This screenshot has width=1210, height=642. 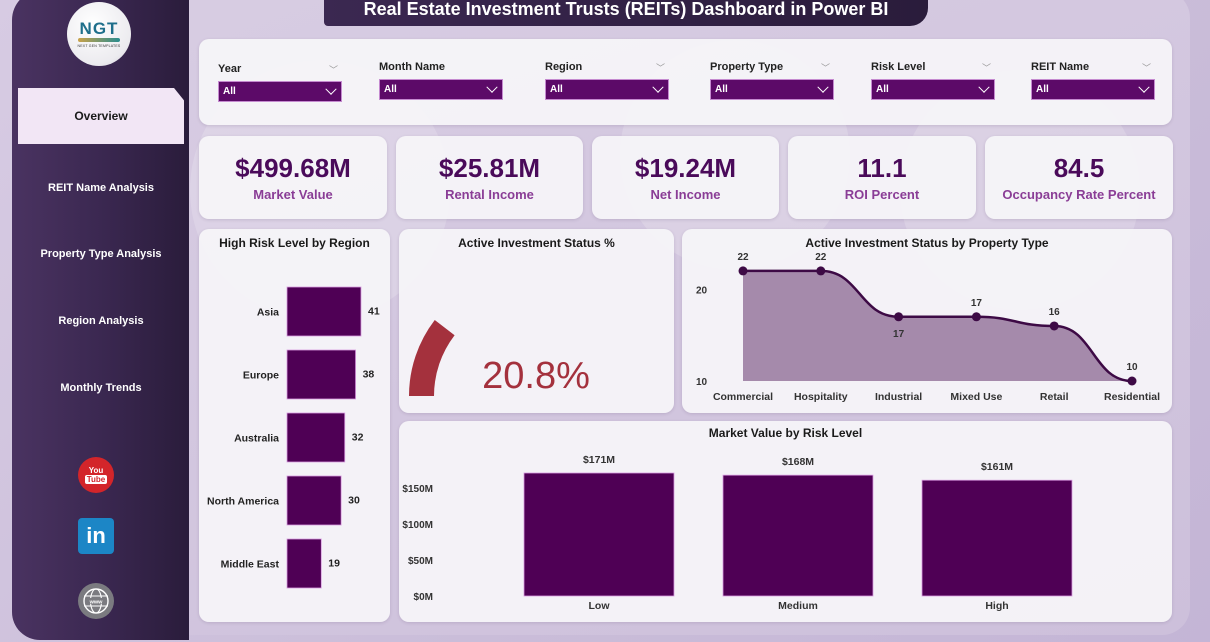 I want to click on data-label: 41, so click(x=374, y=312).